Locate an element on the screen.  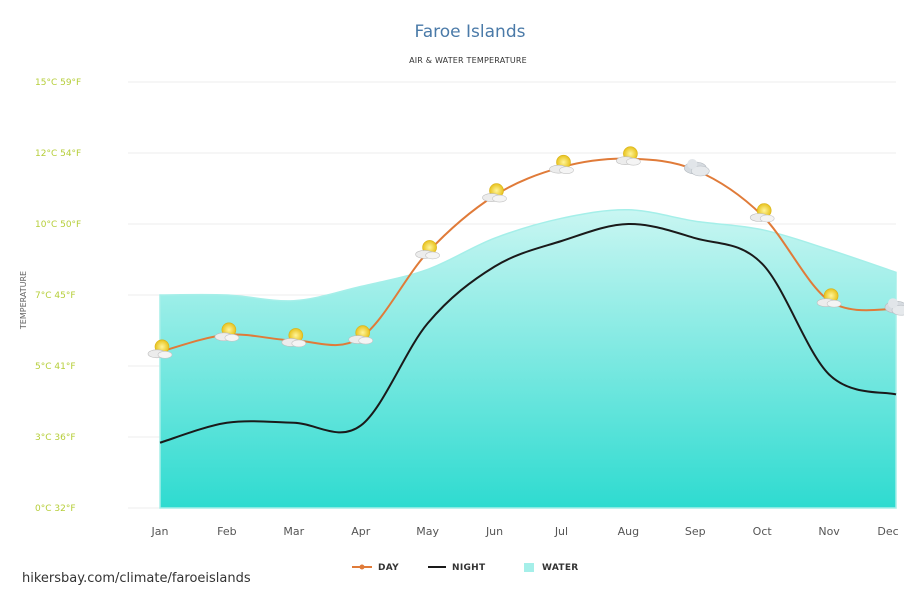
y-tick-label: 10°C 50°F is located at coordinates (58, 225).